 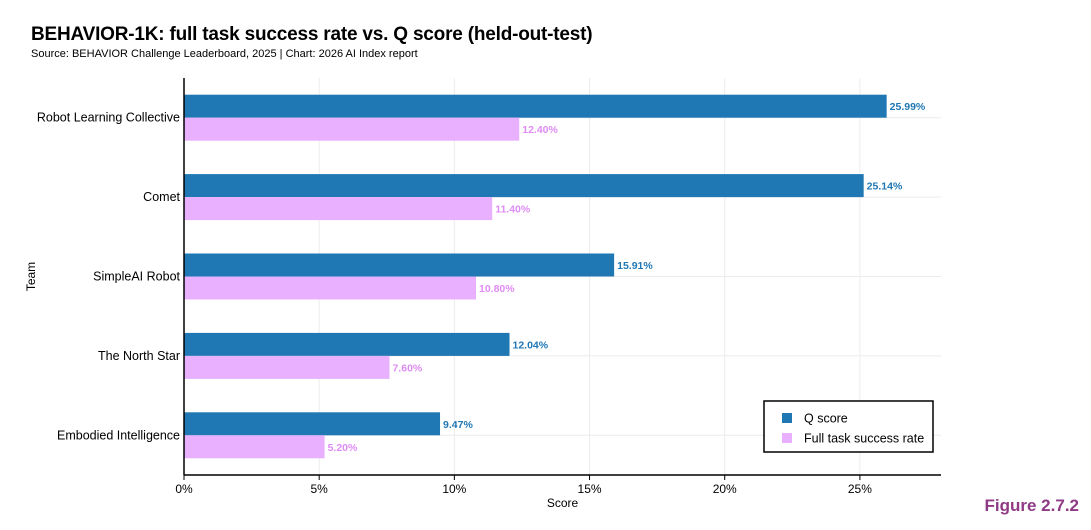 I want to click on x-tick-label: 20%, so click(x=725, y=489).